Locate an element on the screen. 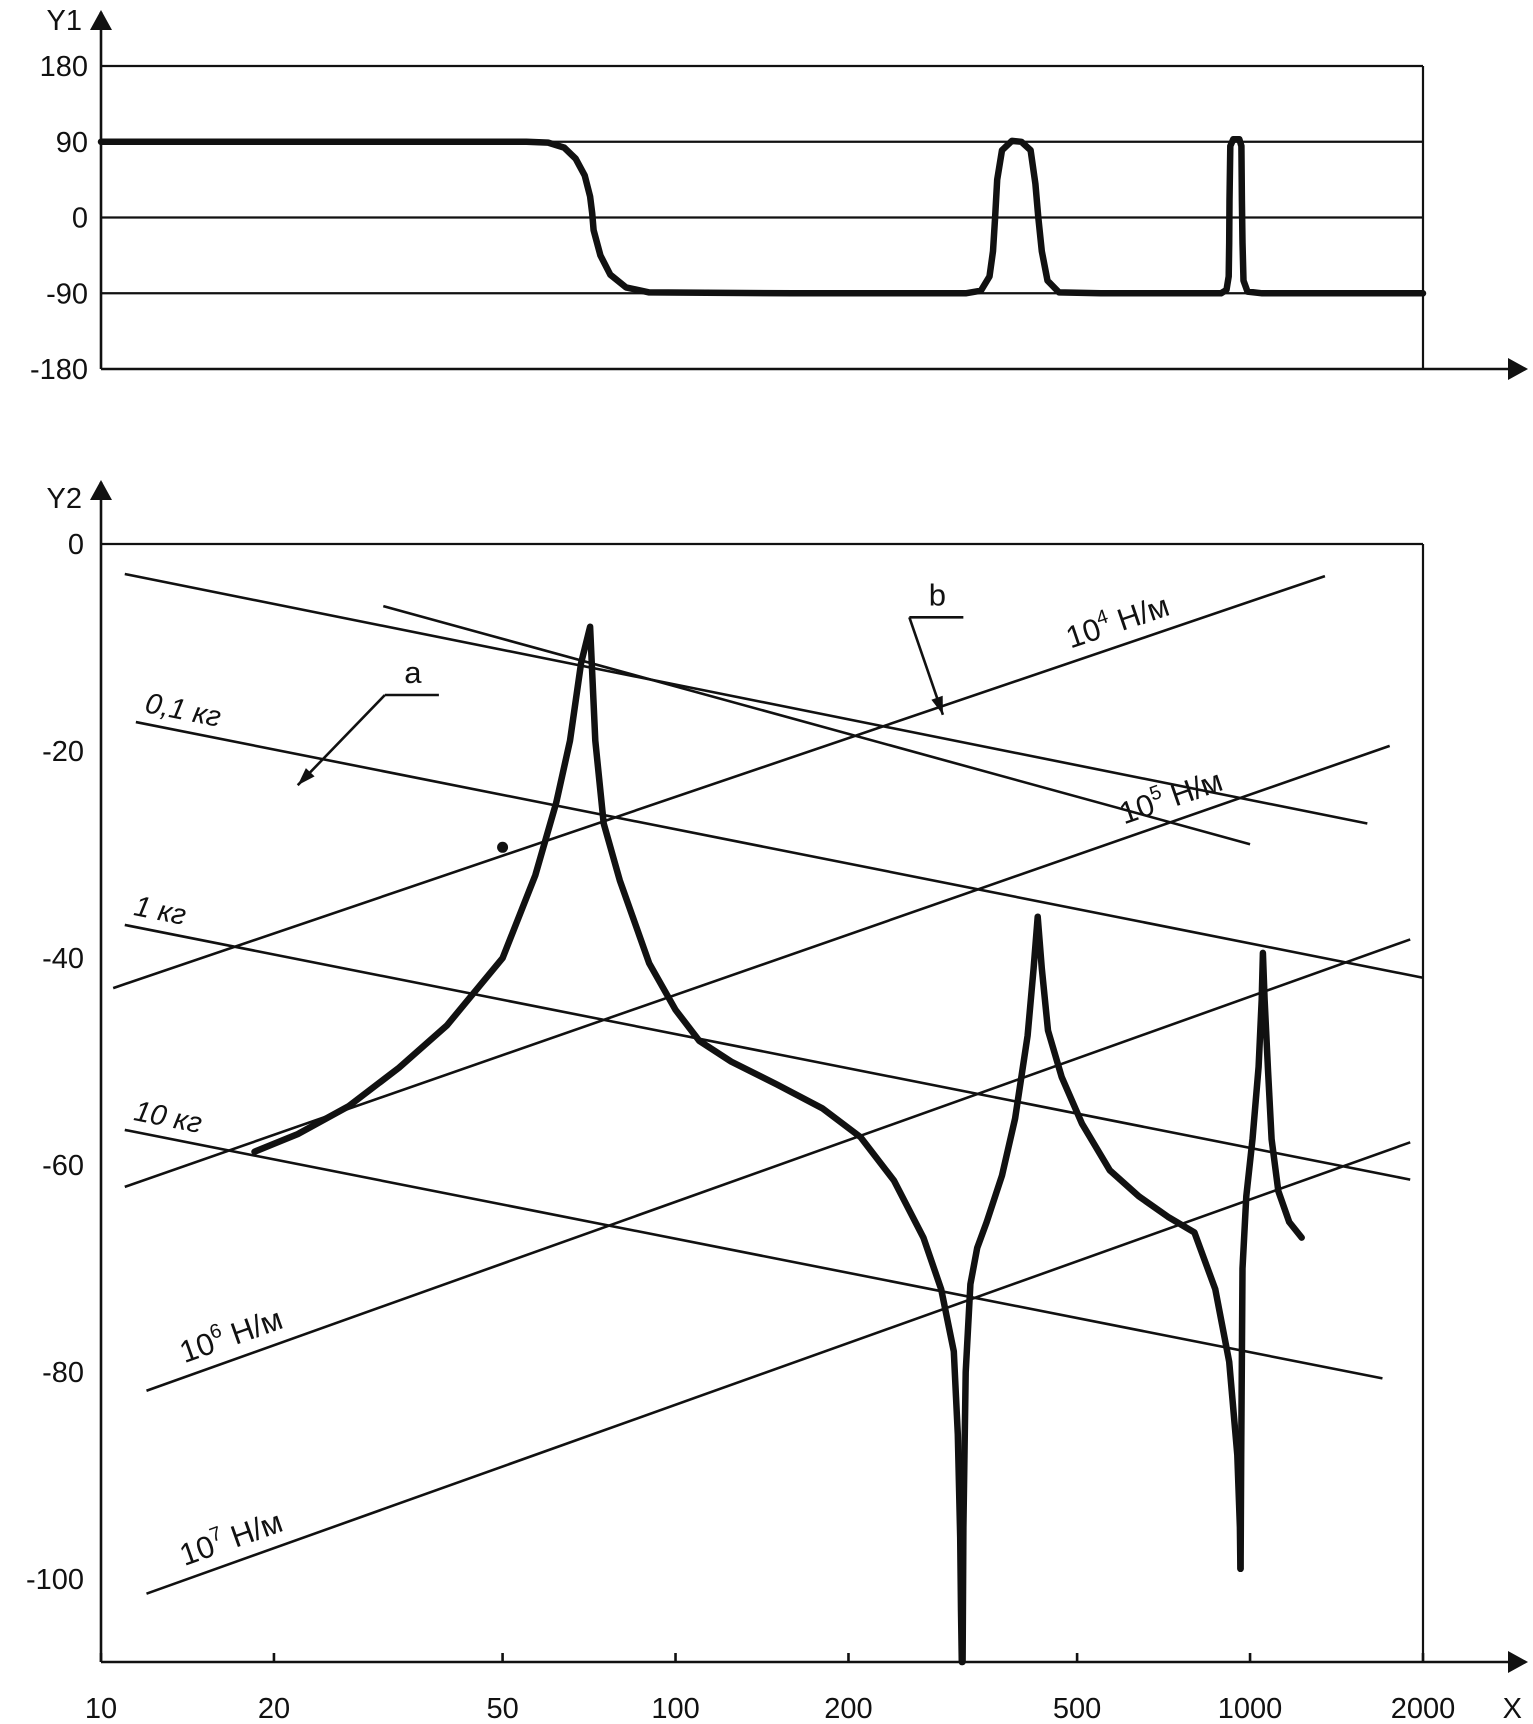  magnitude-y-tick-label: -40 is located at coordinates (63, 959).